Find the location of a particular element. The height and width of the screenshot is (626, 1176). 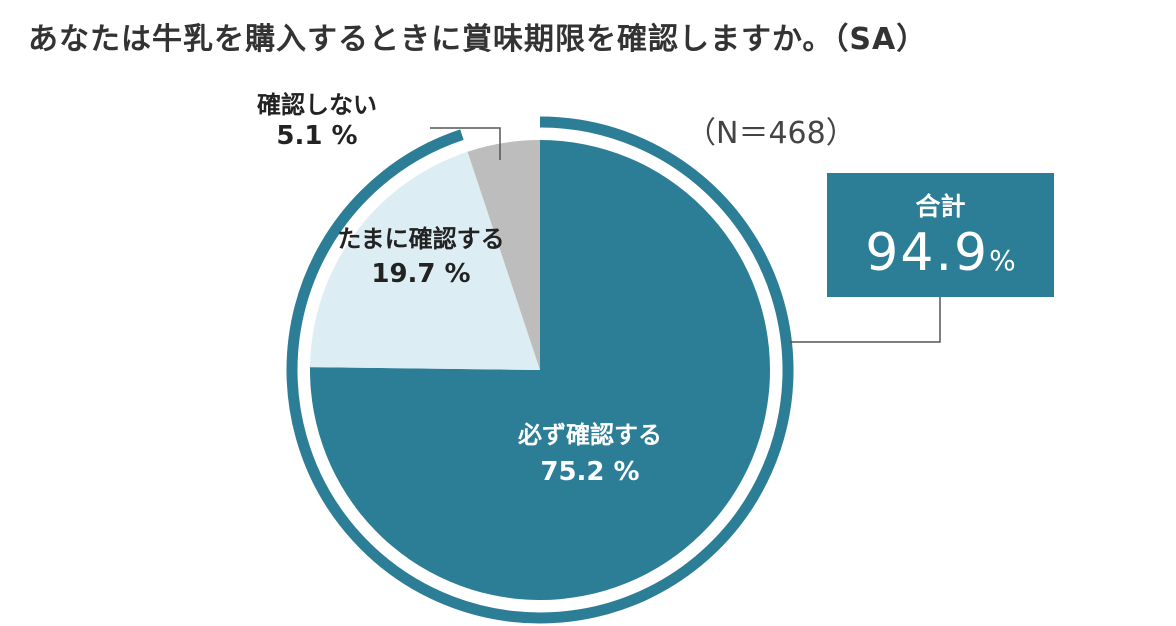

total-label: 合計 is located at coordinates (940, 206).